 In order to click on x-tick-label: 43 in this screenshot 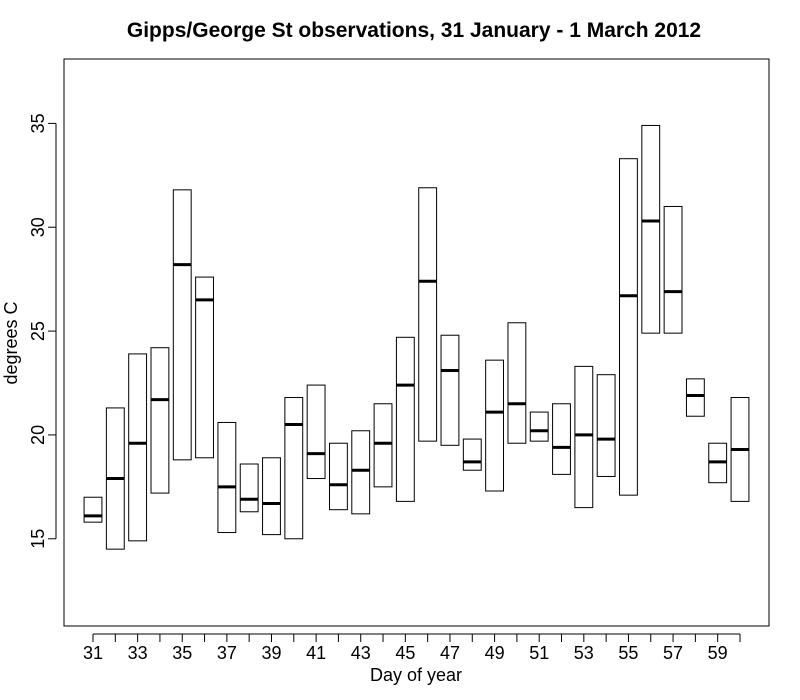, I will do `click(361, 653)`.